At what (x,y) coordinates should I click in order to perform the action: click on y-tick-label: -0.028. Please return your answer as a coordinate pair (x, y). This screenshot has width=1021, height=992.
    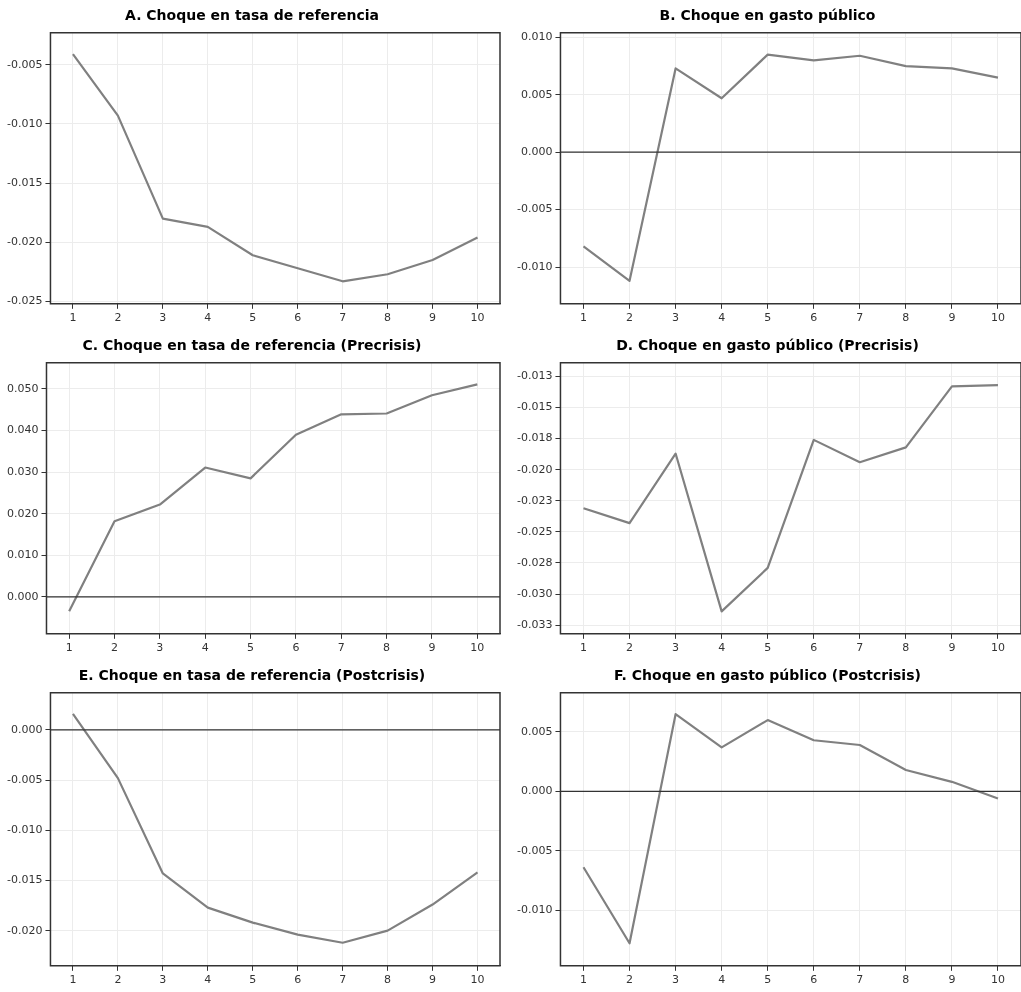
    Looking at the image, I should click on (534, 562).